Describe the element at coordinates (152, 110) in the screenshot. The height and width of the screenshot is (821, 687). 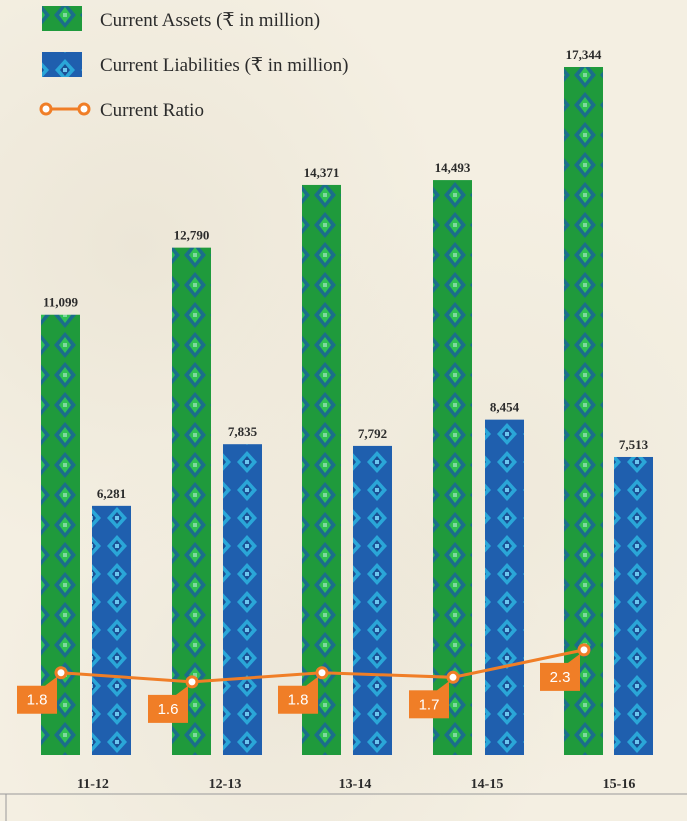
I see `legend-label-ratio: Current Ratio` at that location.